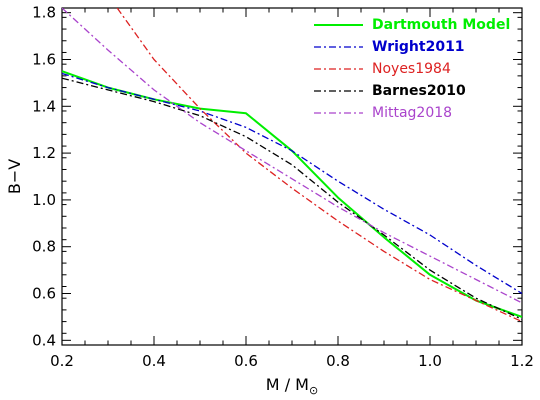 This screenshot has height=400, width=540. What do you see at coordinates (62, 361) in the screenshot?
I see `x-tick-label: 0.2` at bounding box center [62, 361].